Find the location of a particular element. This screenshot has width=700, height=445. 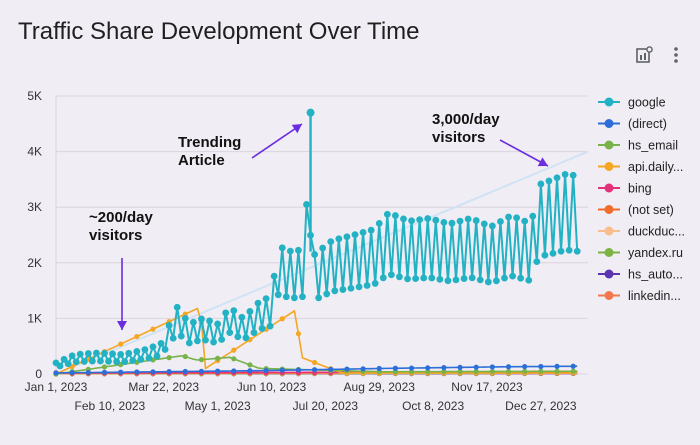

y-tick-label: 4K is located at coordinates (34, 152).